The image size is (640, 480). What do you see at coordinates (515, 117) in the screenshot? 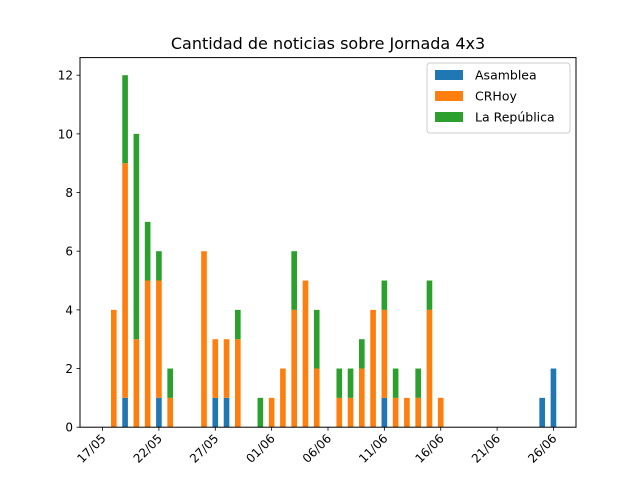
I see `legend-label: La República` at bounding box center [515, 117].